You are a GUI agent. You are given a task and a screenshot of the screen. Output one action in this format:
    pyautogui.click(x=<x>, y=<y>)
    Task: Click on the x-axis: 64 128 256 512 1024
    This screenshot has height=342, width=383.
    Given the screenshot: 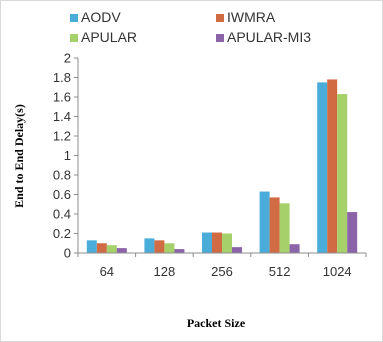 What is the action you would take?
    pyautogui.click(x=222, y=265)
    